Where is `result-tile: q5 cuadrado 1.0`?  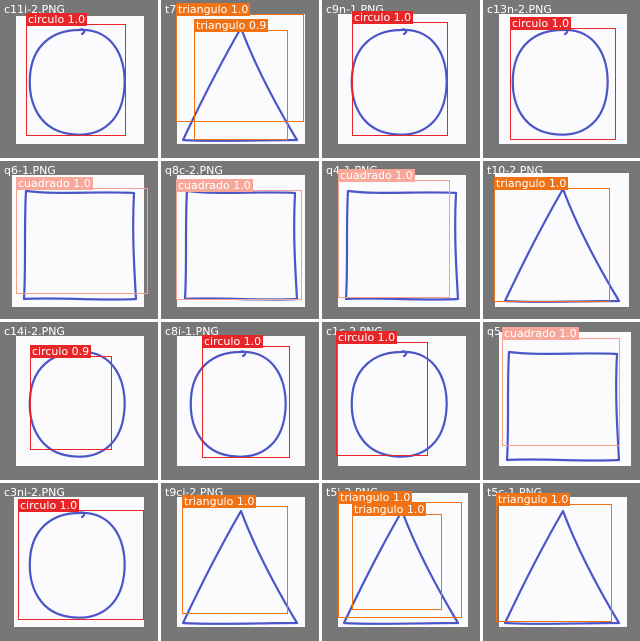 result-tile: q5 cuadrado 1.0 is located at coordinates (561, 401).